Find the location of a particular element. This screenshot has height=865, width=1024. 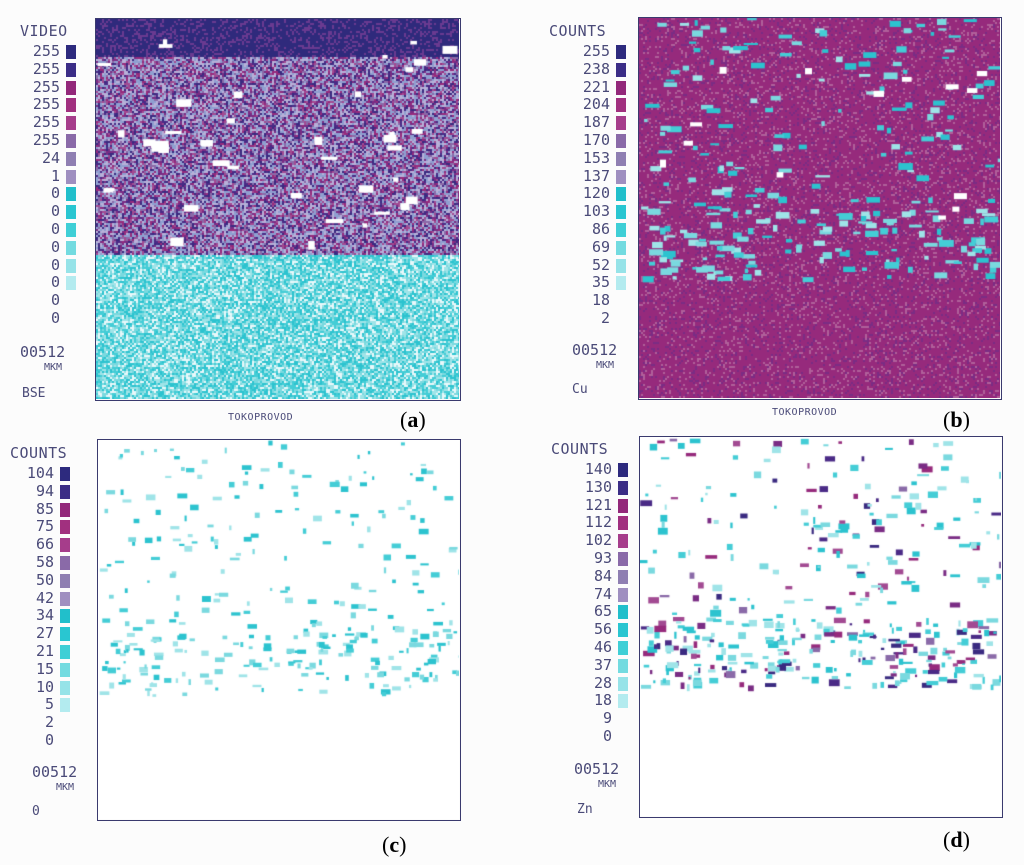

scale-value: 121 is located at coordinates (598, 504).